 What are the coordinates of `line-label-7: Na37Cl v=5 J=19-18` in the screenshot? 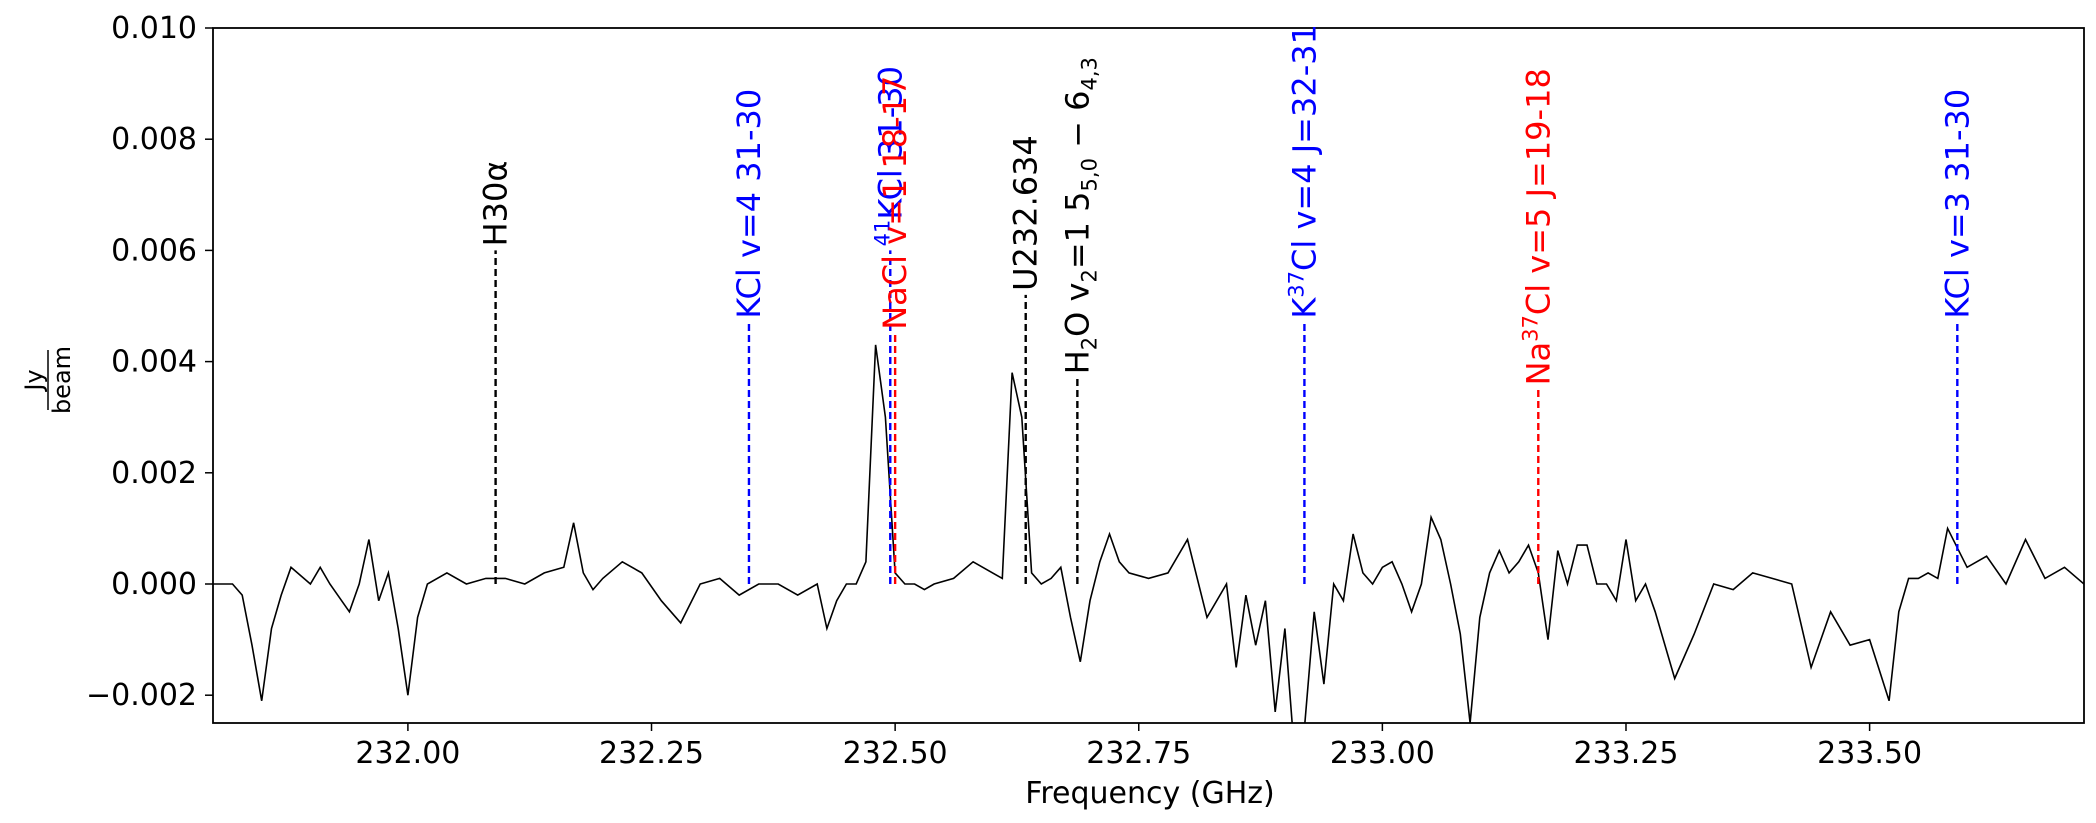 It's located at (1537, 226).